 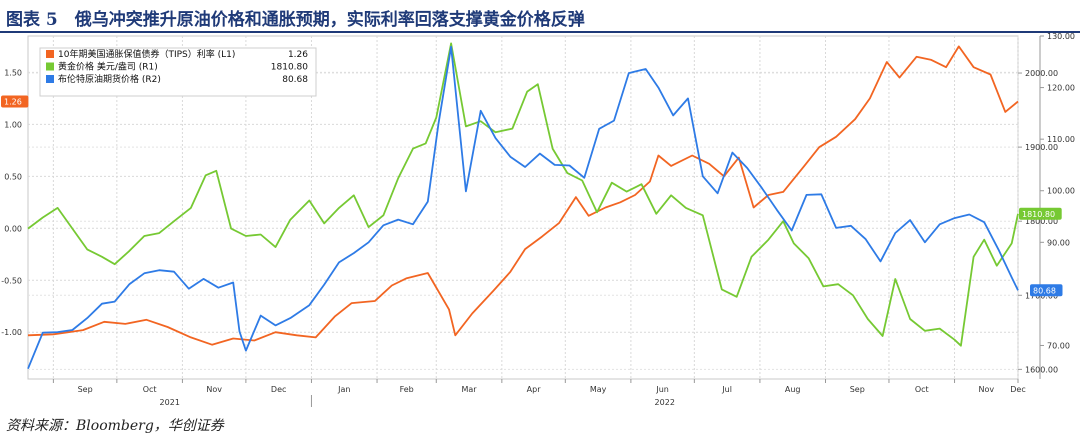 I want to click on x-month-label: Jun, so click(x=662, y=389).